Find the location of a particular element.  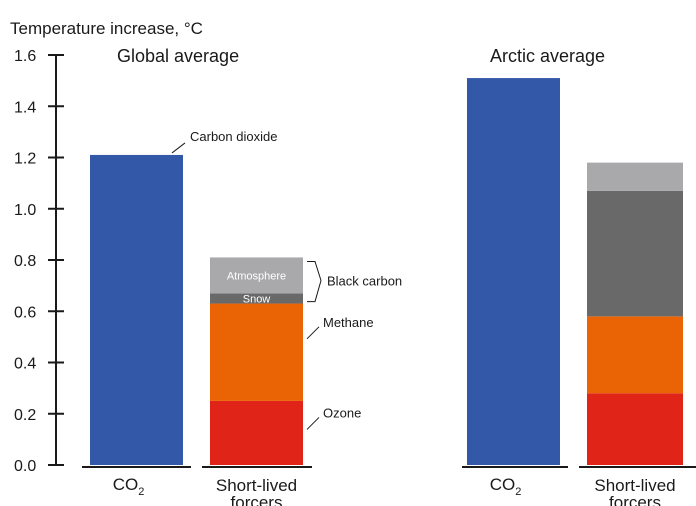

y-tick-label: 0.4 is located at coordinates (25, 364).